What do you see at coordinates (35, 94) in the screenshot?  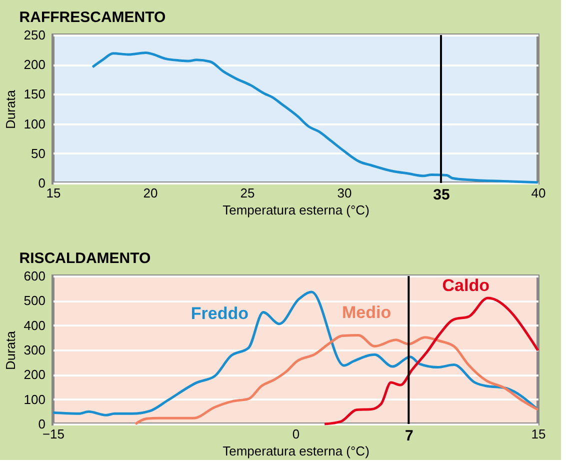 I see `y-tick-label: 150` at bounding box center [35, 94].